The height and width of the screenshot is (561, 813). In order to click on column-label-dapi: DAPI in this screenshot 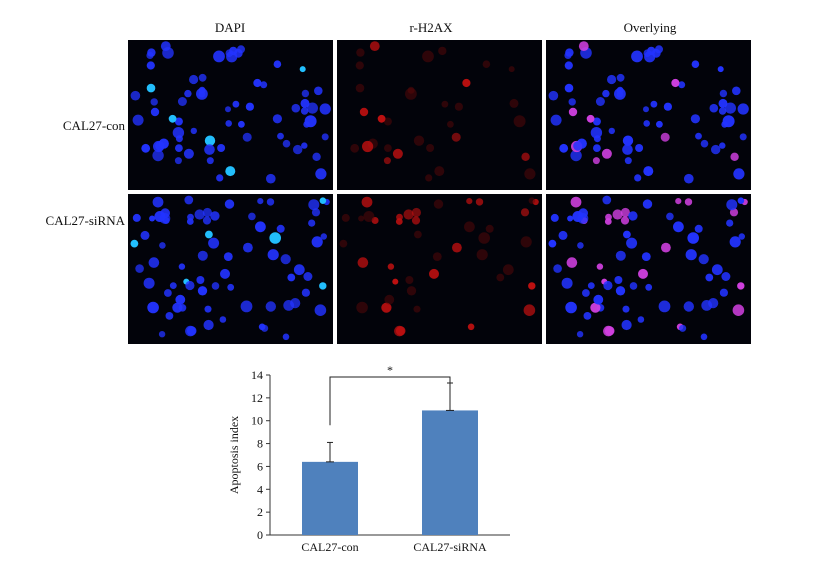, I will do `click(230, 27)`.